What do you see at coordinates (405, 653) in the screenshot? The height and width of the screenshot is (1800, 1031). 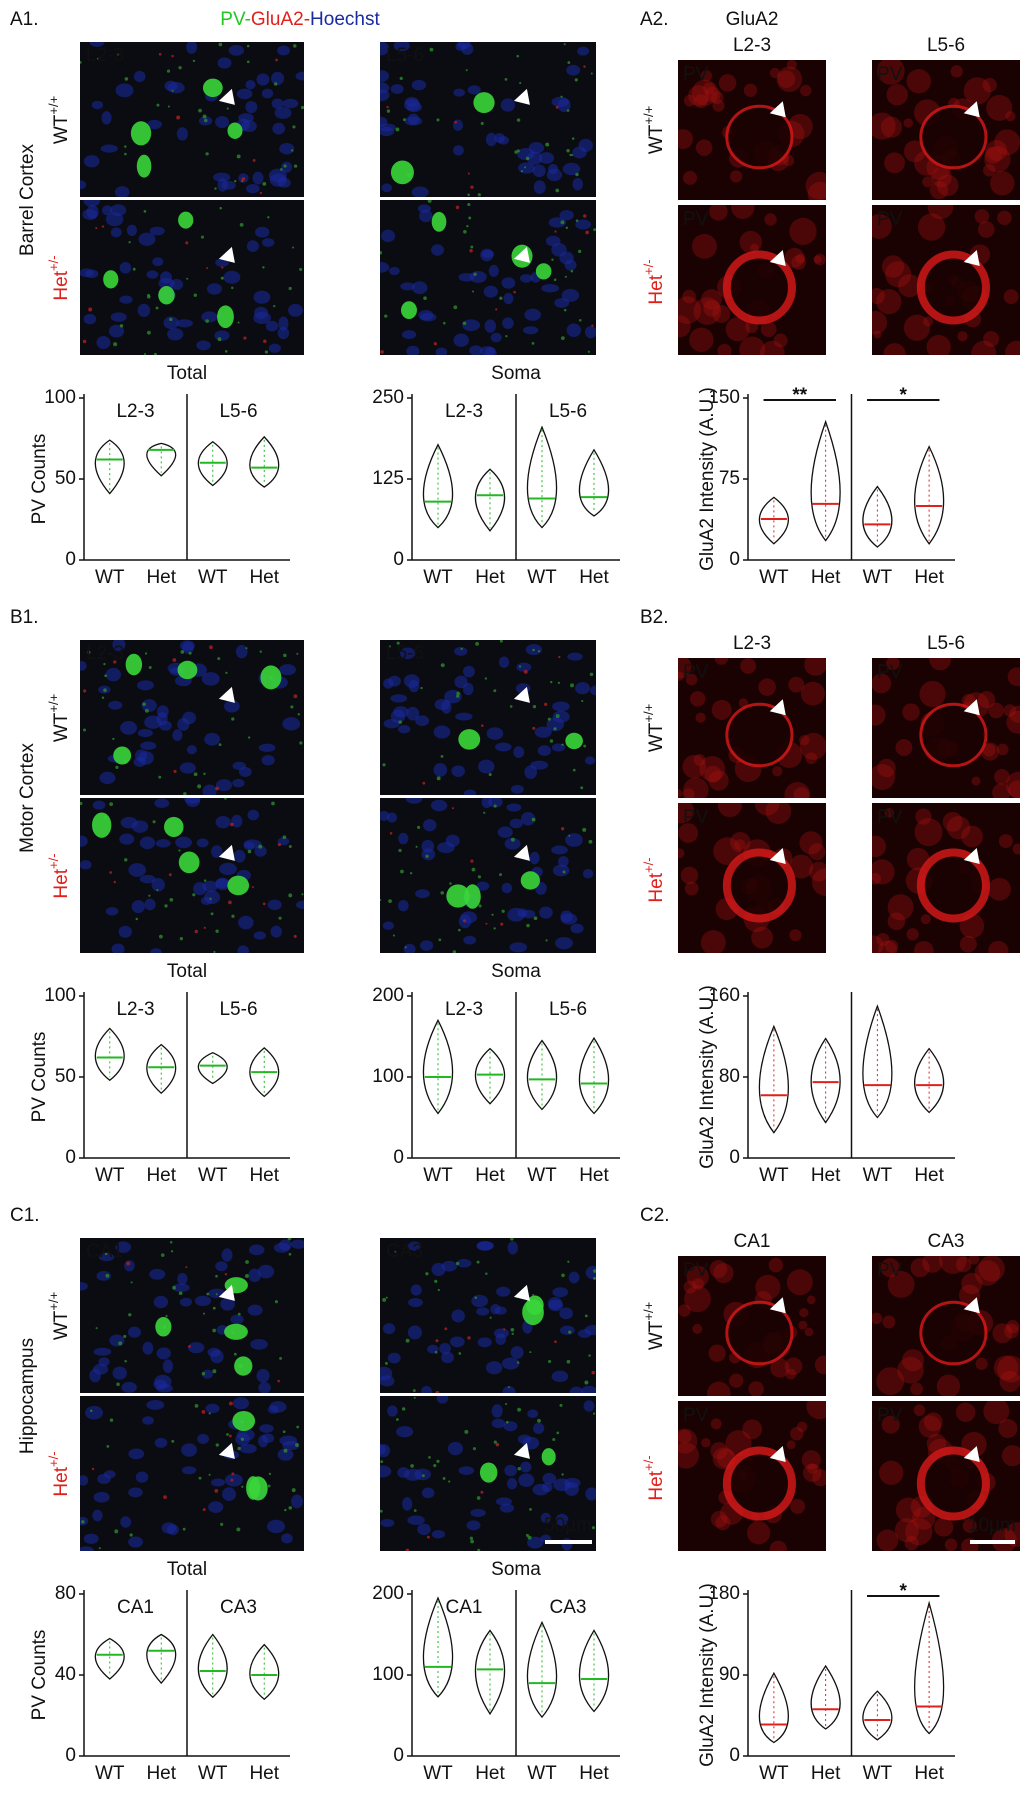 I see `tile-label: L5-6` at bounding box center [405, 653].